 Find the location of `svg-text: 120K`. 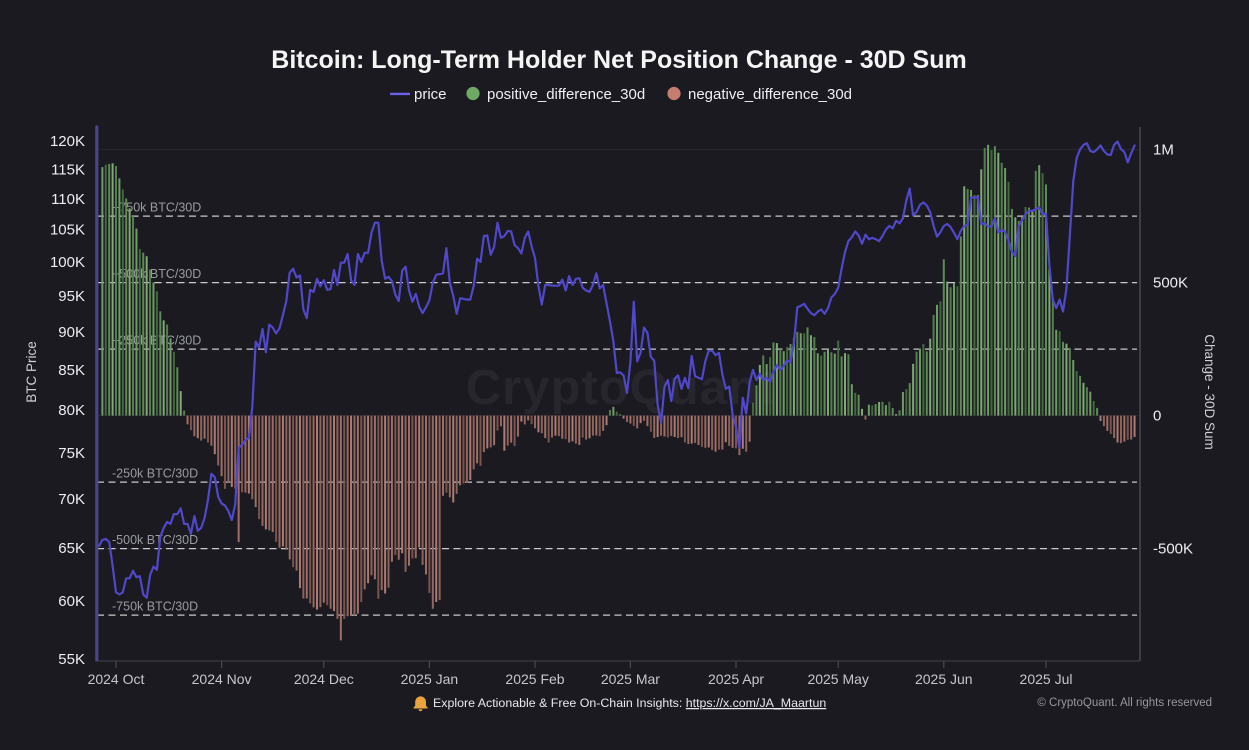

svg-text: 120K is located at coordinates (67, 141).